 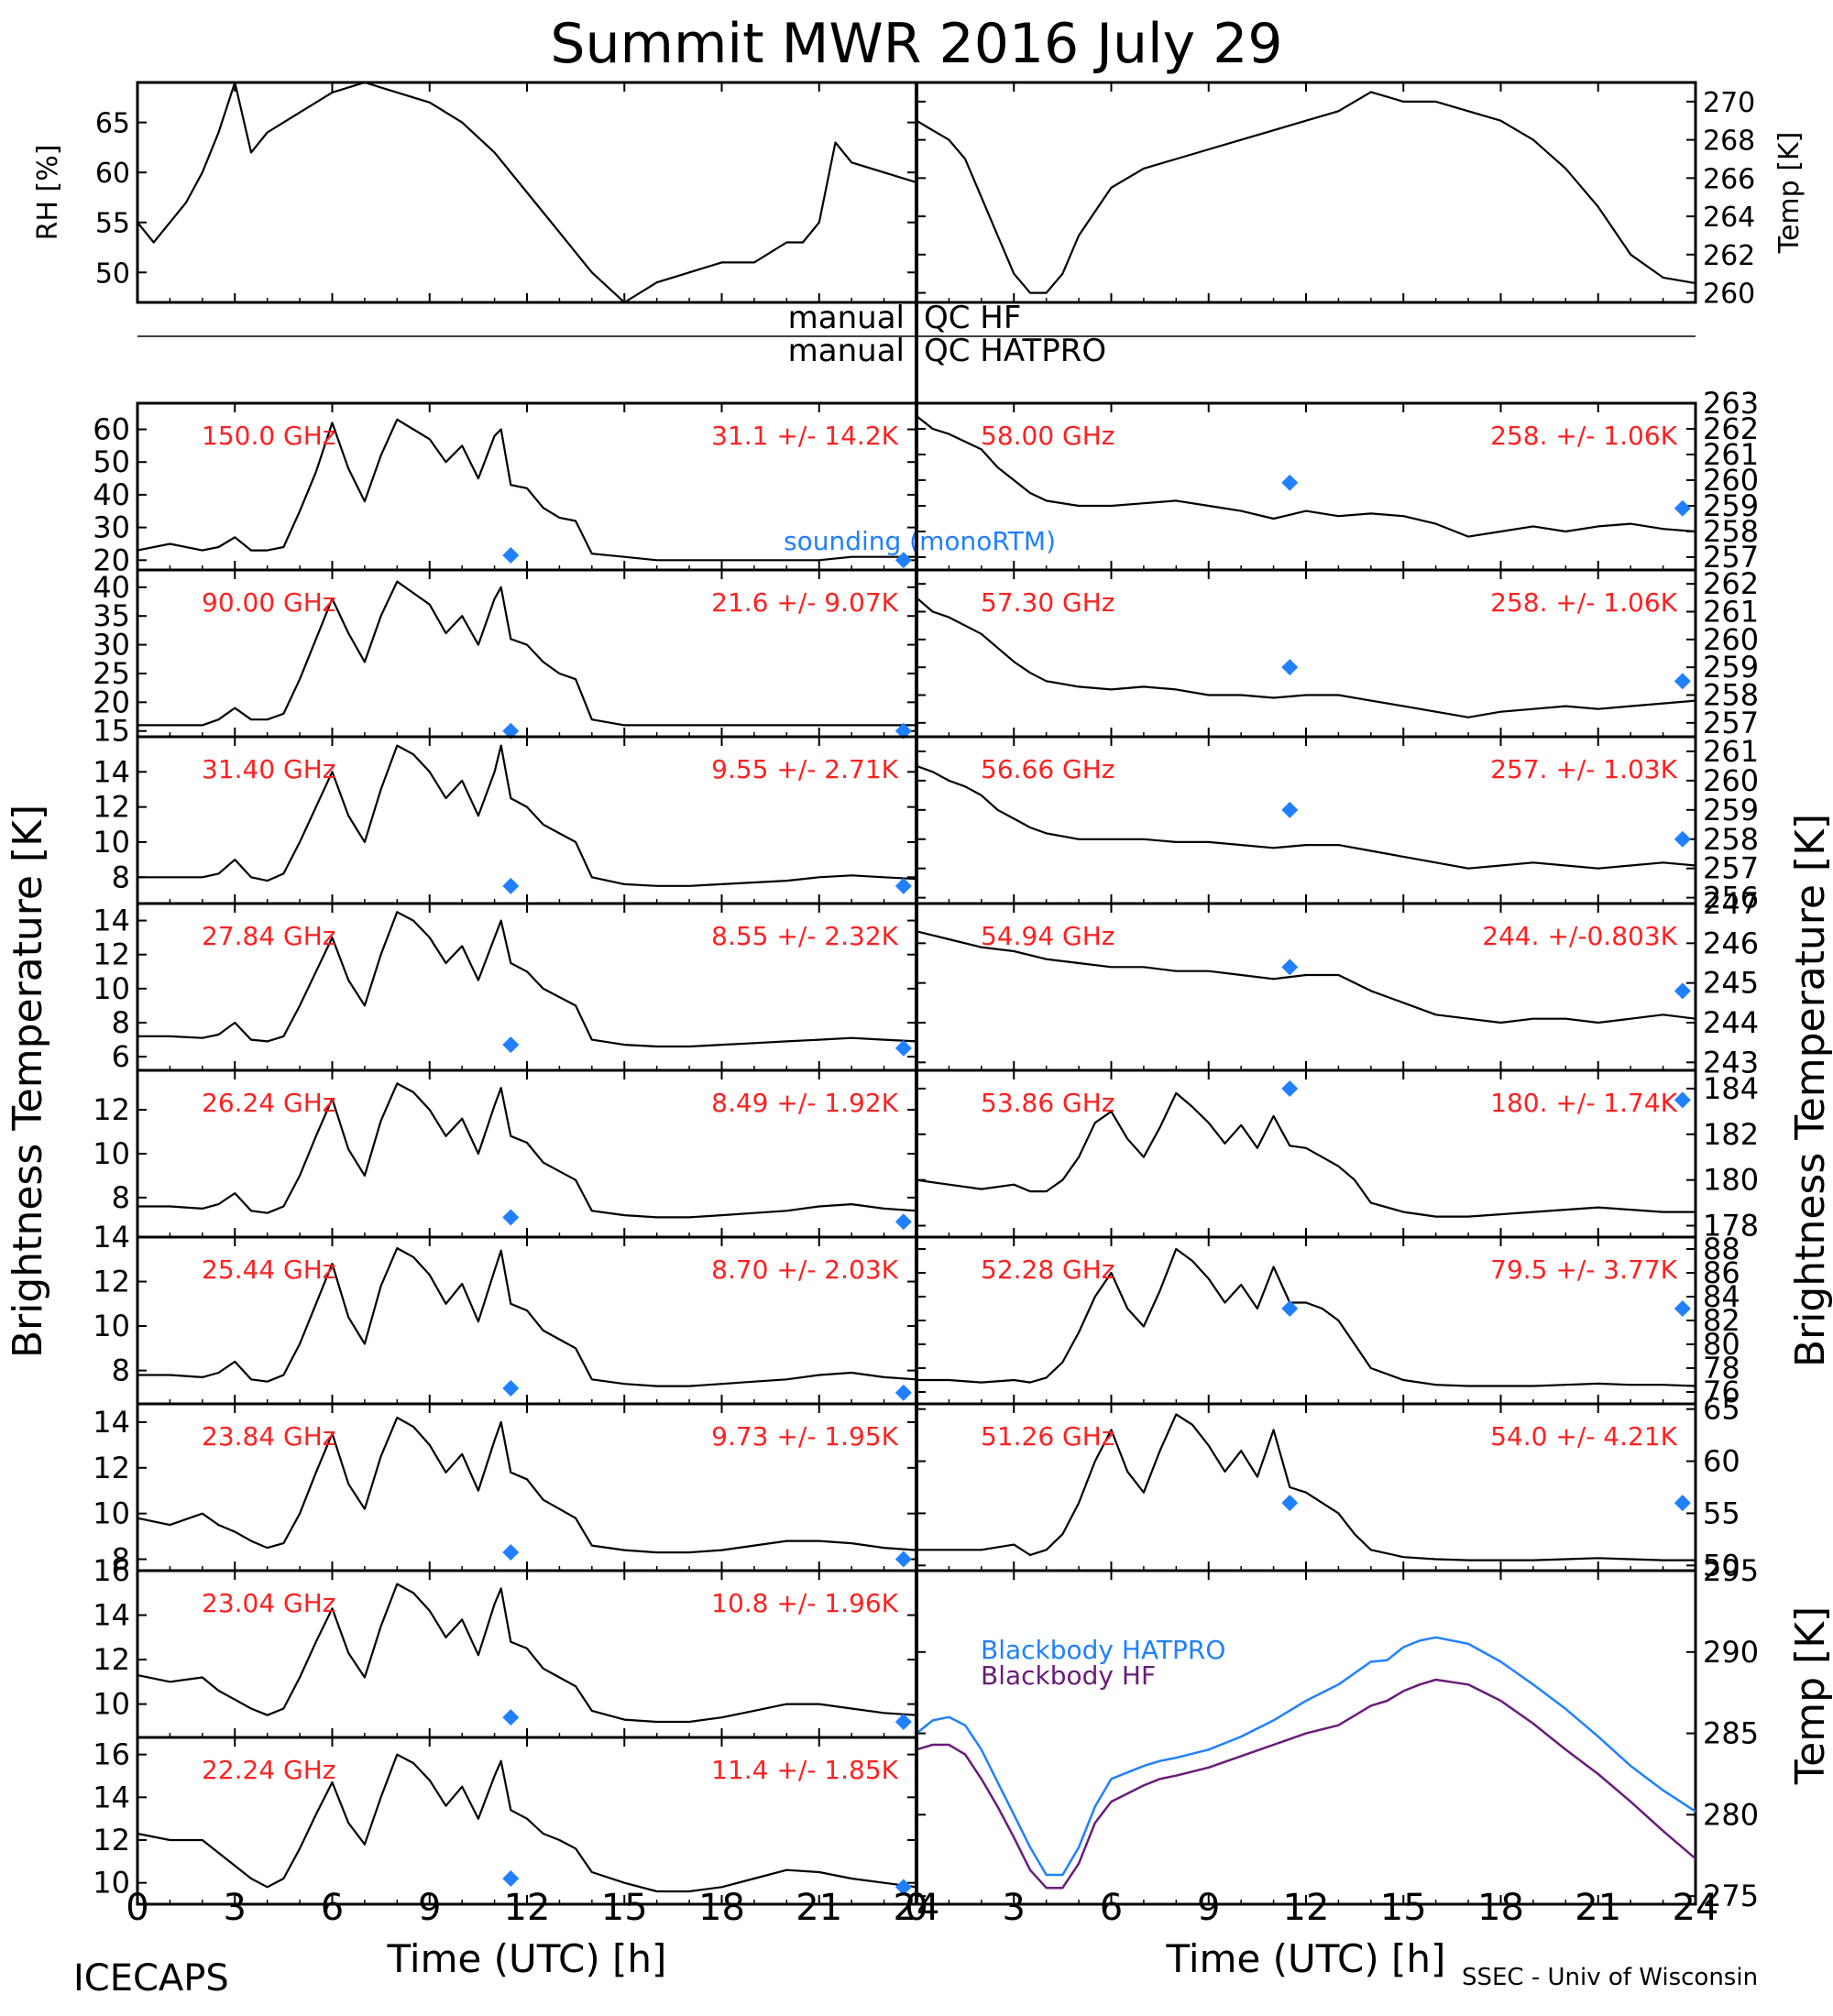 I want to click on sounding-label: sounding (monoRTM), so click(x=920, y=541).